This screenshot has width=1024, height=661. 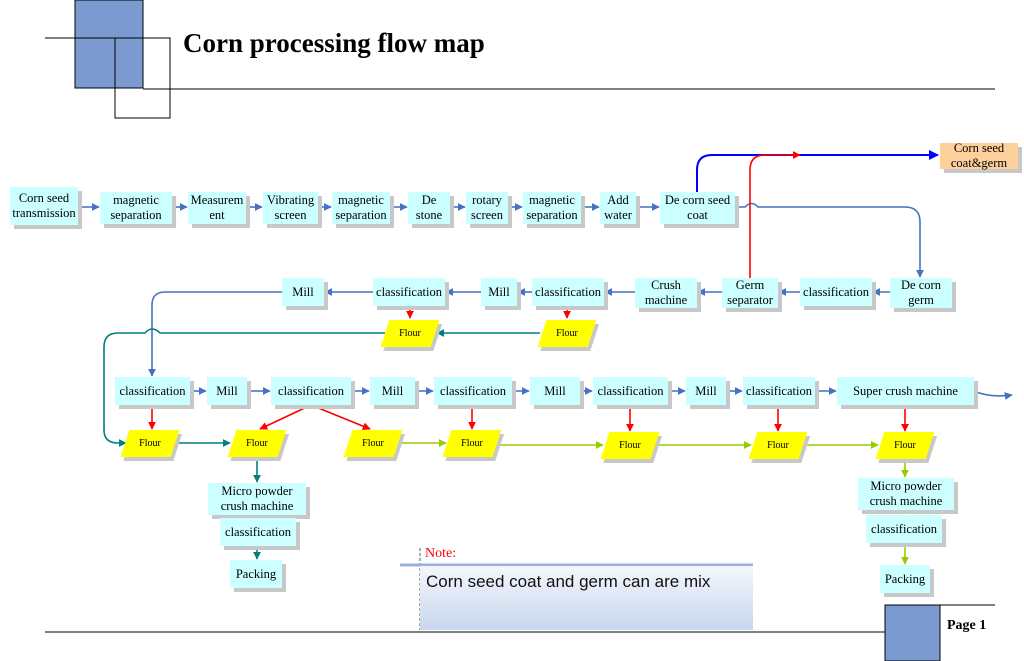 I want to click on process-node: Vibrating screen, so click(x=290, y=208).